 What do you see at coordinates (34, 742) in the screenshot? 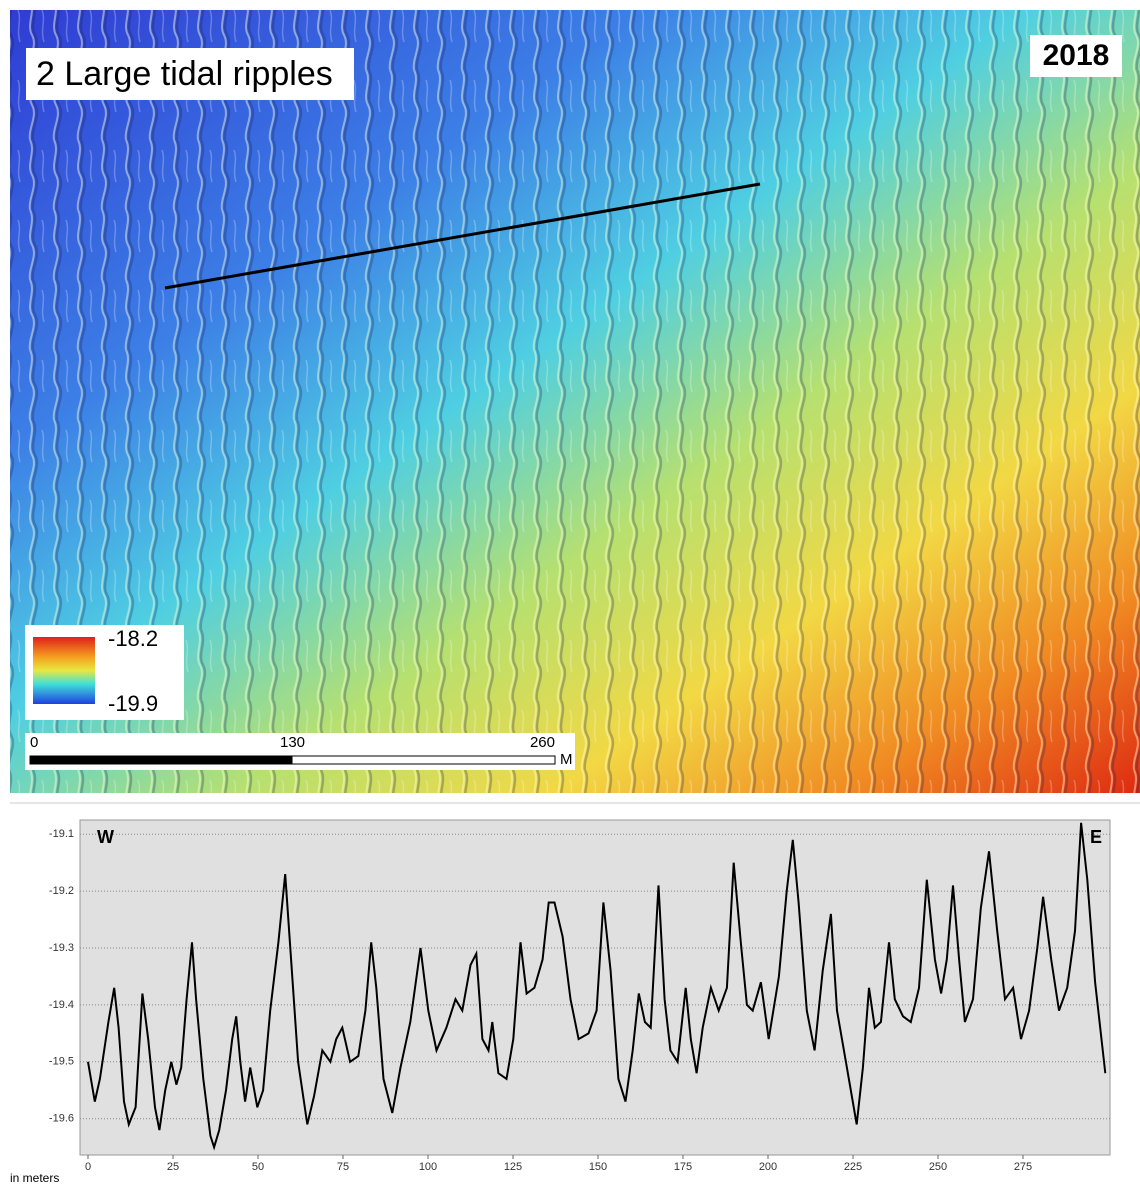
I see `scale-tick-label: 0` at bounding box center [34, 742].